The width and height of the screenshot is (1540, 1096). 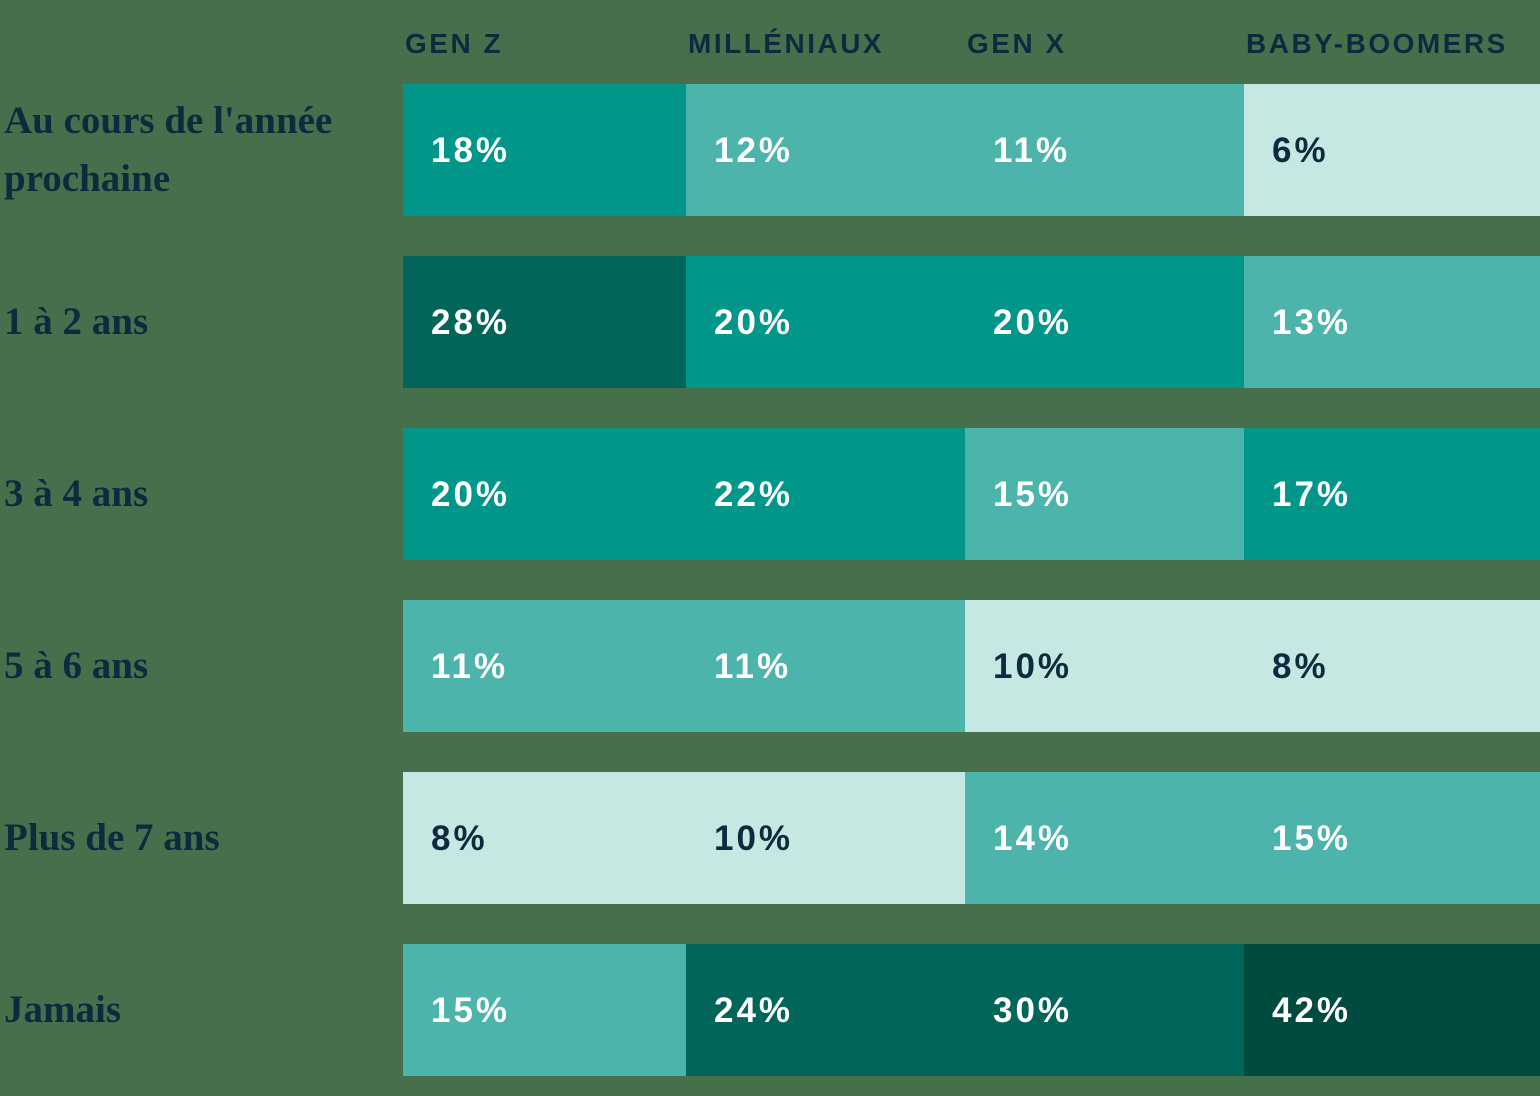 I want to click on row-label: Au cours de l'année prochaine, so click(x=168, y=149).